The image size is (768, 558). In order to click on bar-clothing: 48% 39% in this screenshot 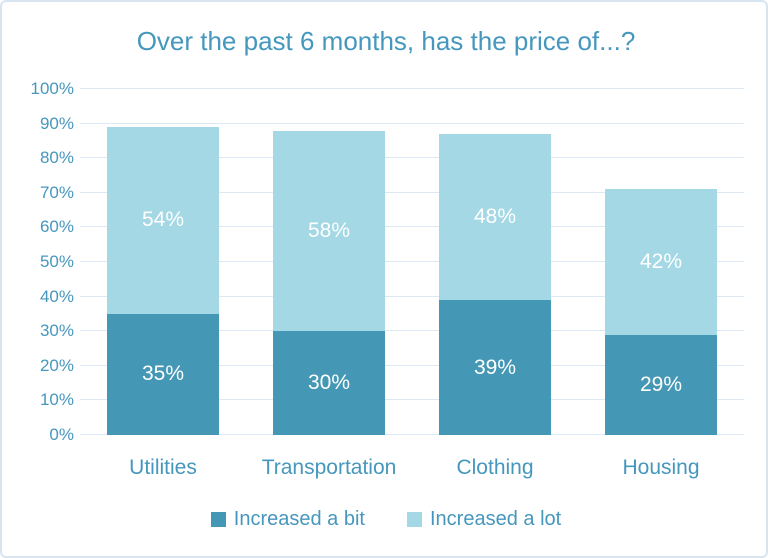, I will do `click(495, 284)`.